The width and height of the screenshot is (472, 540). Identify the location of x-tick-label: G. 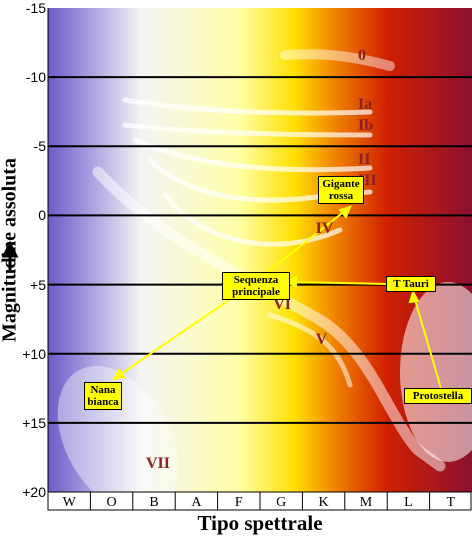
(281, 502).